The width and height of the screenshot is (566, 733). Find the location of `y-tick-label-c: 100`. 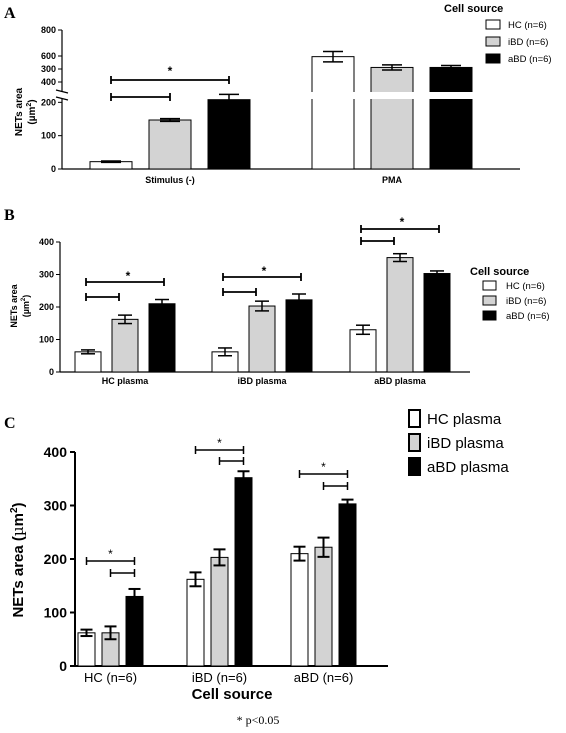

y-tick-label-c: 100 is located at coordinates (56, 613).